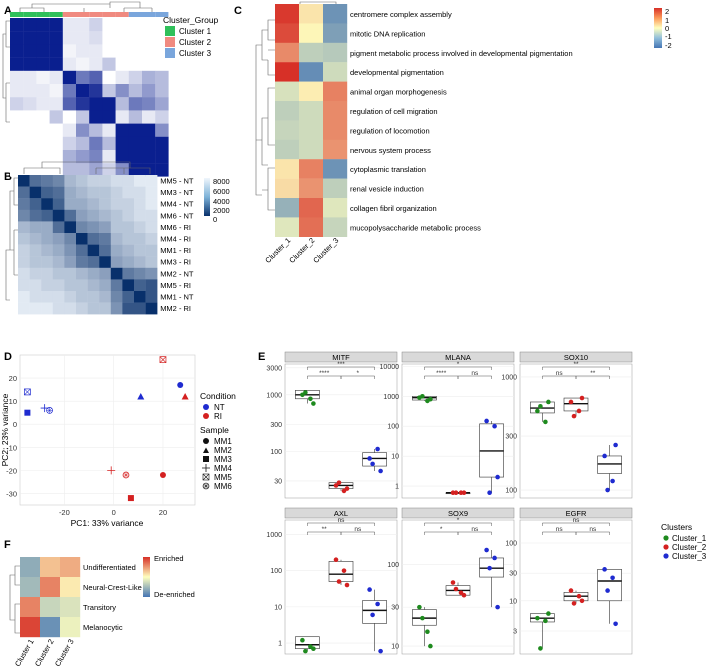  Describe the element at coordinates (170, 53) in the screenshot. I see `legend-swatch-cluster3` at that location.